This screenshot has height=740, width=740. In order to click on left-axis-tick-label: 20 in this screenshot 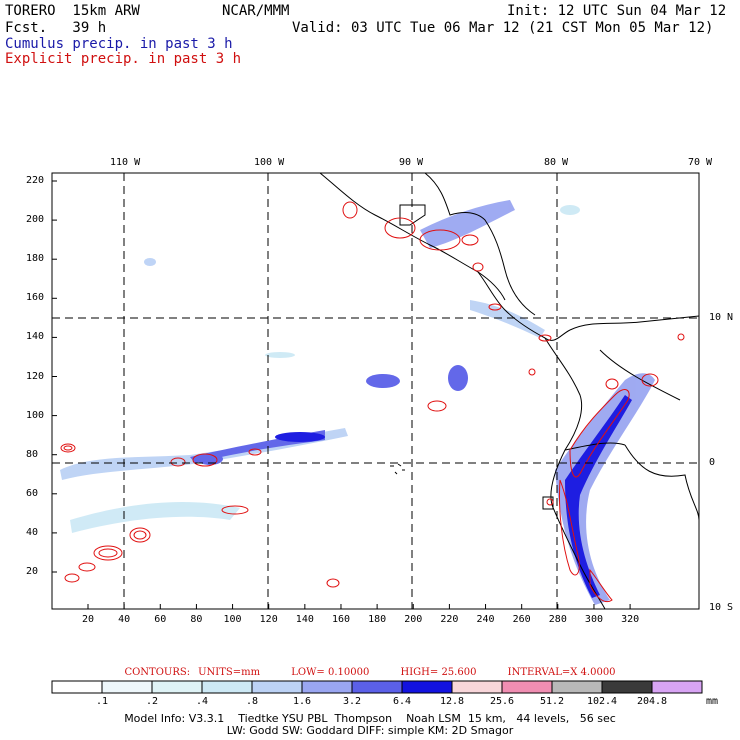, I will do `click(32, 571)`.